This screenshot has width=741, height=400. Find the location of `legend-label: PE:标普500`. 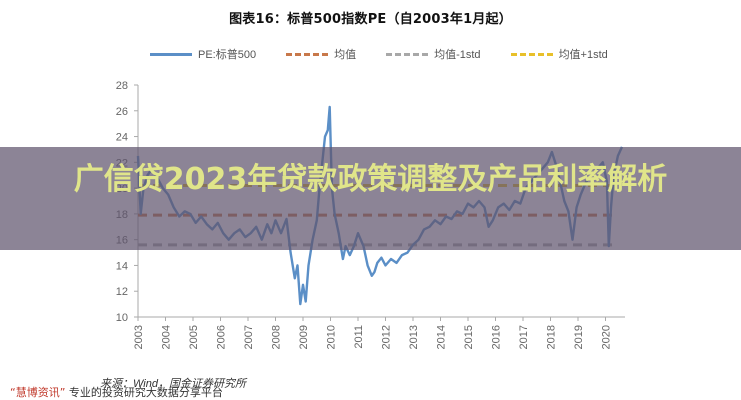

legend-label: PE:标普500 is located at coordinates (227, 55).